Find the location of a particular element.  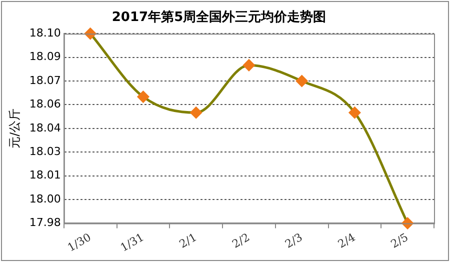

x-tick-label: 2/3 is located at coordinates (293, 240).